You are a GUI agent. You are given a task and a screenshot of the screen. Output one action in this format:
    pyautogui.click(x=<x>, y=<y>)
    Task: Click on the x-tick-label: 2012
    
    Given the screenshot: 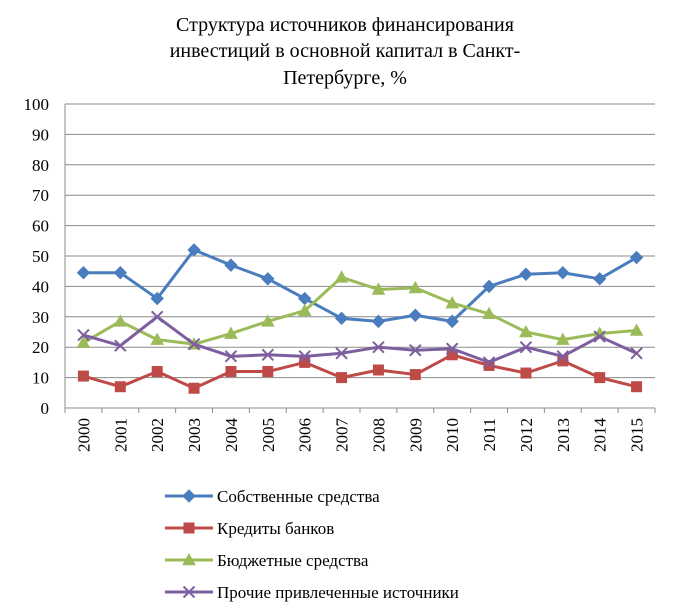 What is the action you would take?
    pyautogui.click(x=526, y=435)
    